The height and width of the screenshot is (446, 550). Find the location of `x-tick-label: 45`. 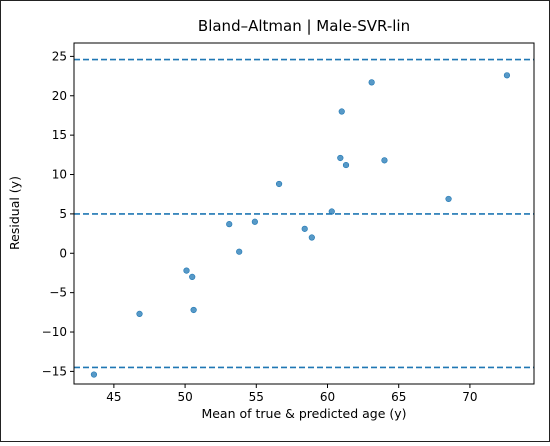

x-tick-label: 45 is located at coordinates (113, 397).